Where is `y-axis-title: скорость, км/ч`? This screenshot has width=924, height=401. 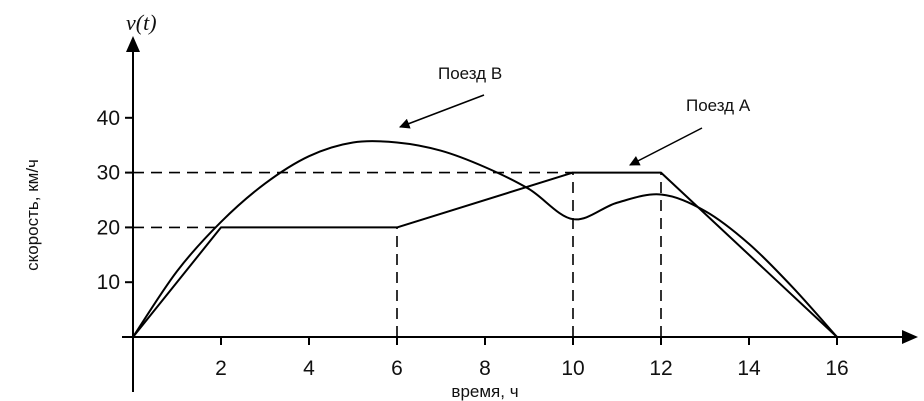 y-axis-title: скорость, км/ч is located at coordinates (32, 215).